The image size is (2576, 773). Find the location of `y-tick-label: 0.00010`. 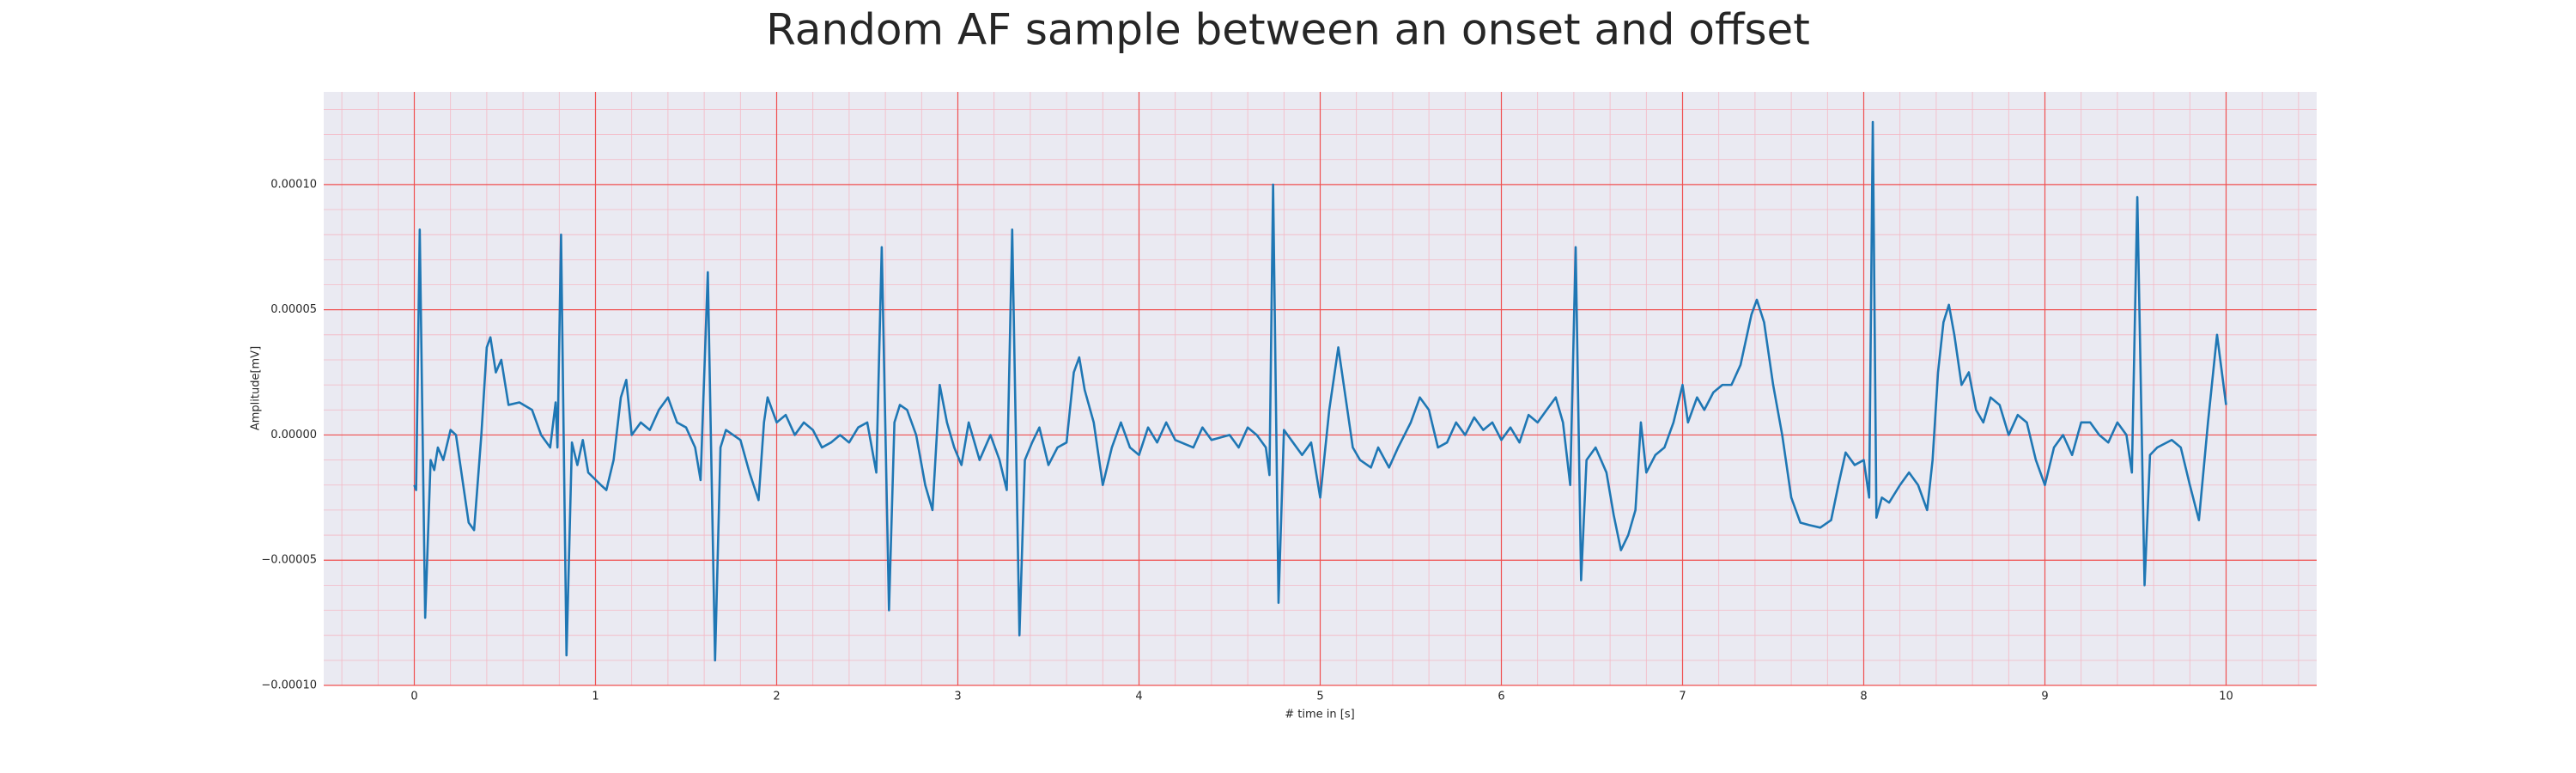

y-tick-label: 0.00010 is located at coordinates (293, 184).